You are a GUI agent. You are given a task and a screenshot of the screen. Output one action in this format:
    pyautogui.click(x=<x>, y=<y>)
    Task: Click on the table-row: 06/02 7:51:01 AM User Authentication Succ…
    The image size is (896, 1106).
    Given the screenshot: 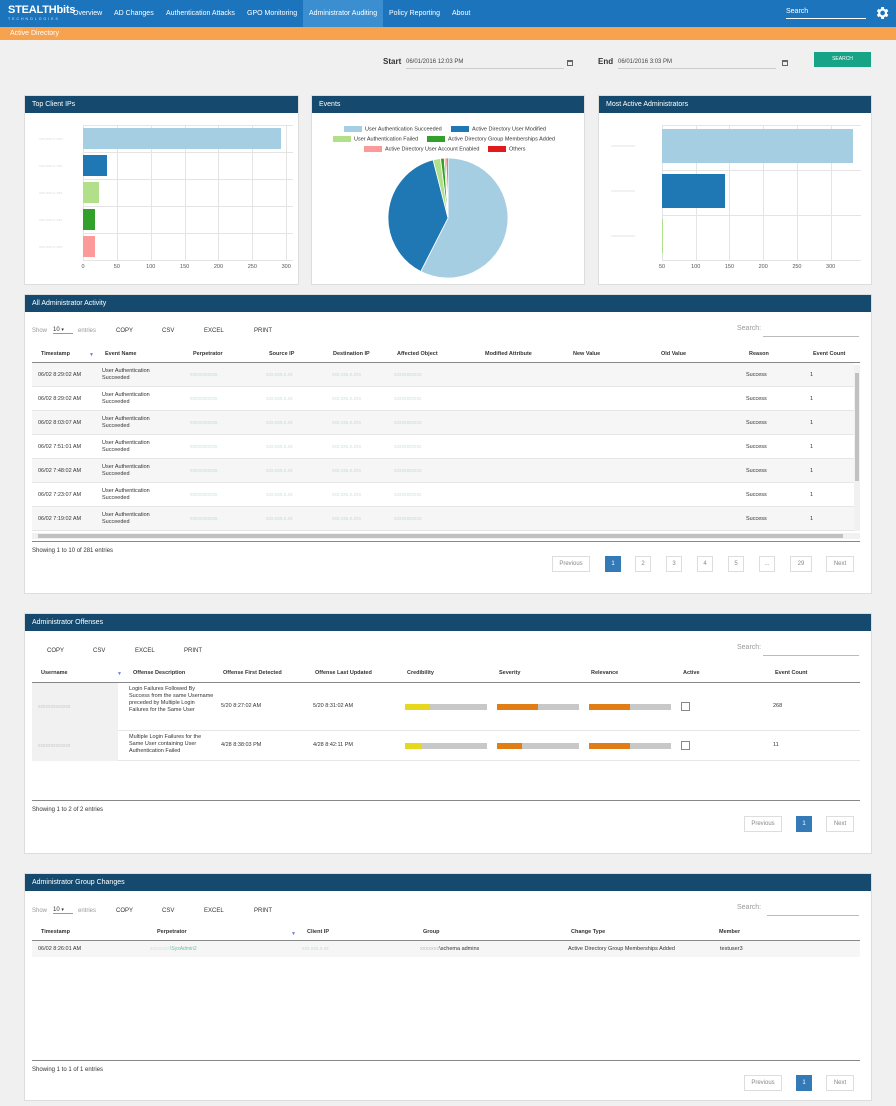 What is the action you would take?
    pyautogui.click(x=443, y=447)
    